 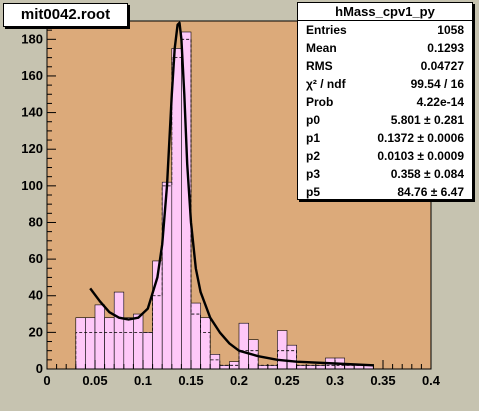 What do you see at coordinates (313, 156) in the screenshot?
I see `stats-label: p2` at bounding box center [313, 156].